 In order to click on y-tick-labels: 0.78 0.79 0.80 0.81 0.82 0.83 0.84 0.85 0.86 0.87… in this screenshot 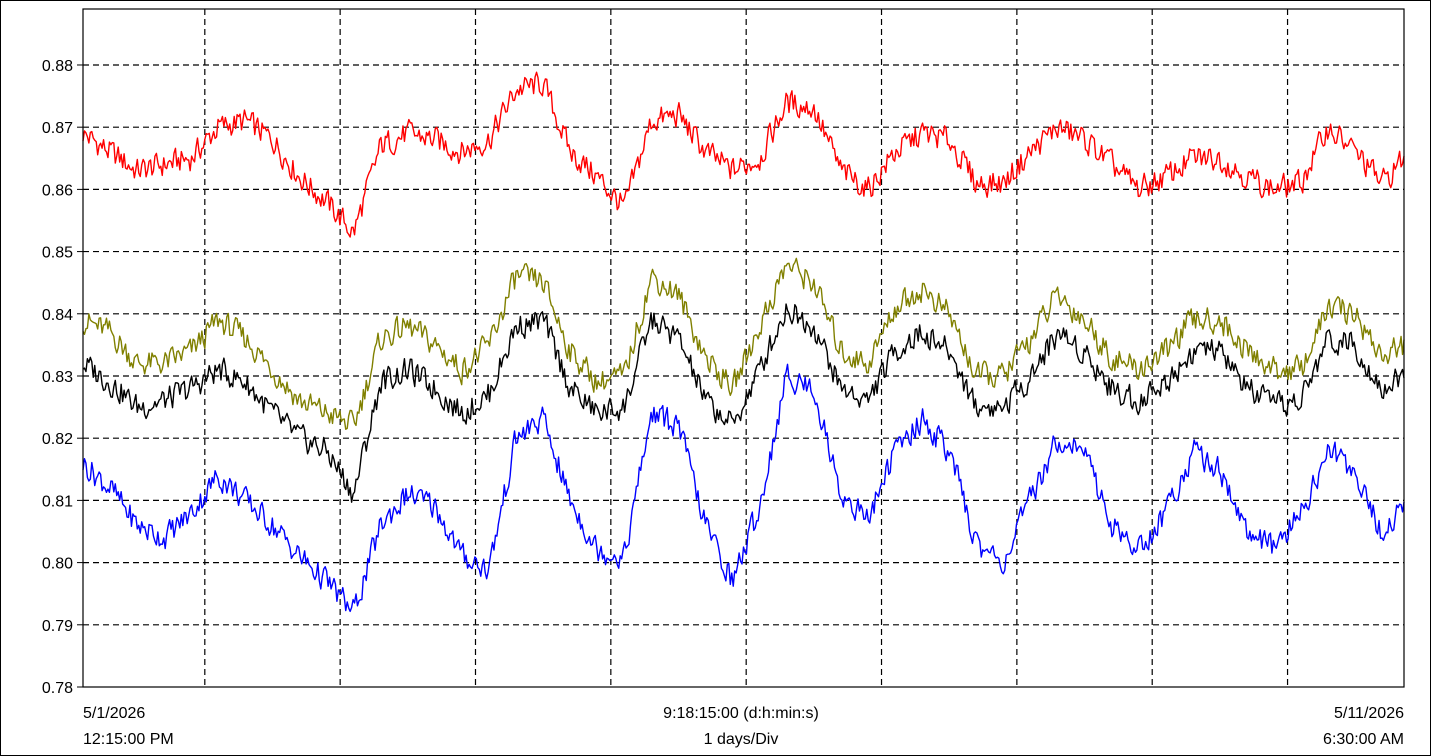, I will do `click(57, 377)`.